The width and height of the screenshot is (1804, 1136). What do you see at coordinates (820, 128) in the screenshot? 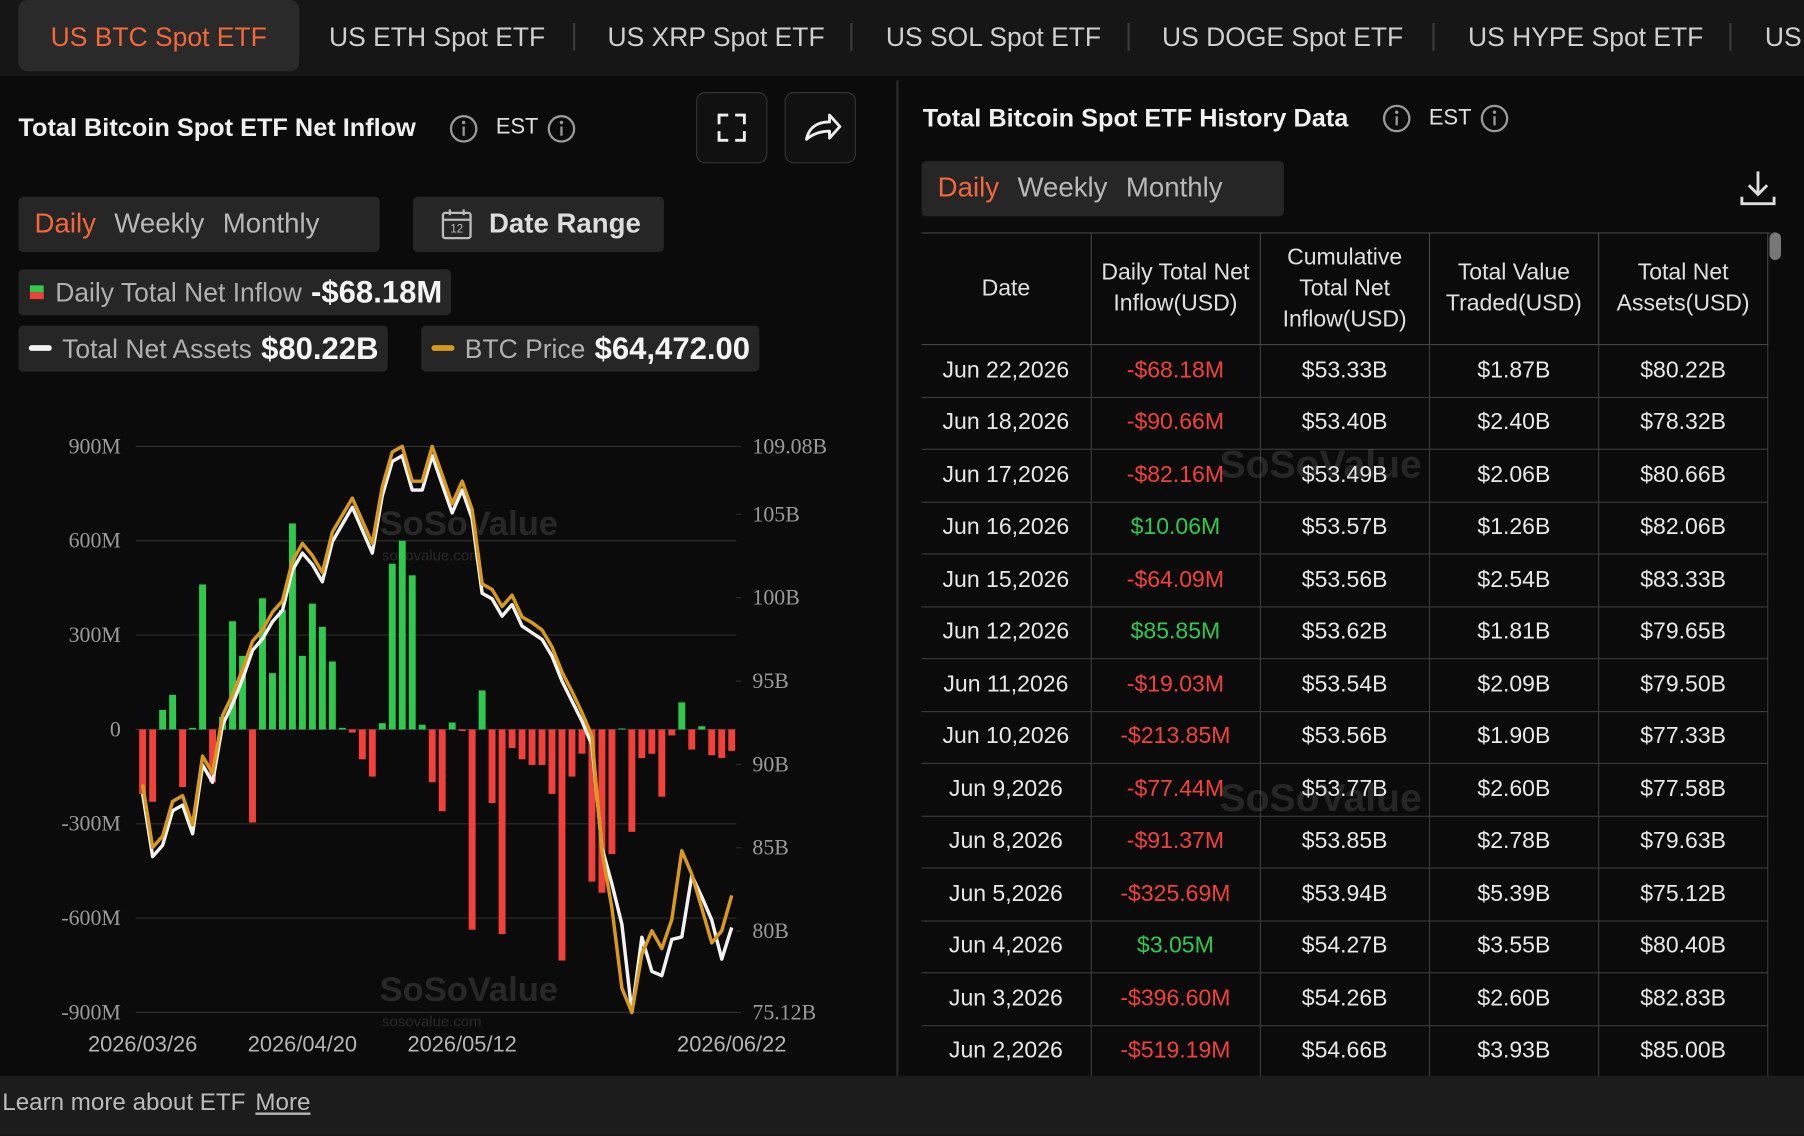
I see `share-button` at bounding box center [820, 128].